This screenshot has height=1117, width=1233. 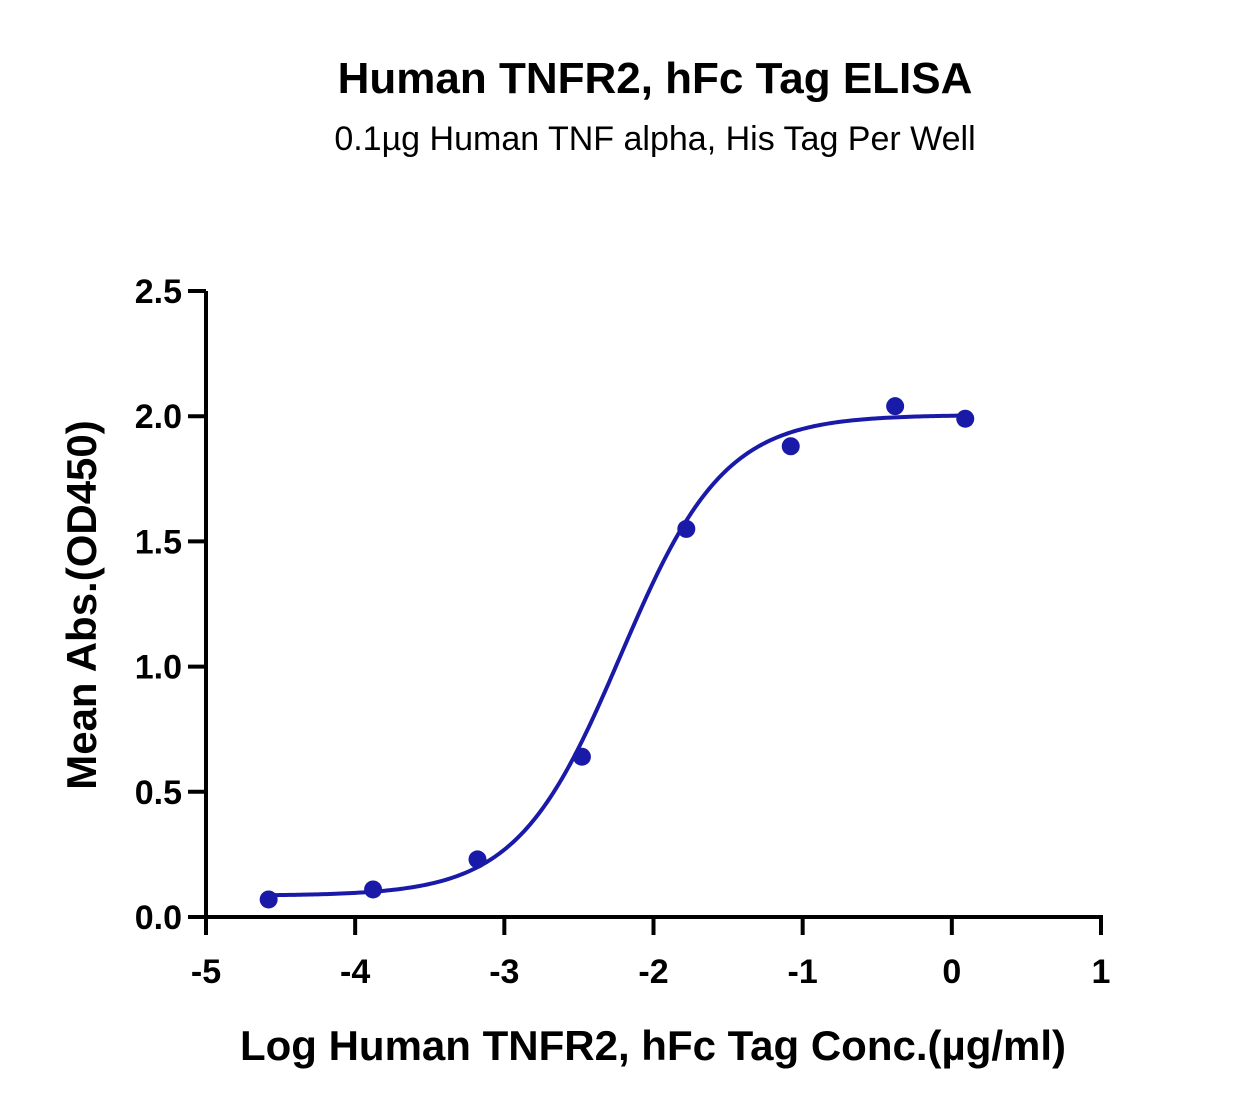 I want to click on y-tick-label: 2.0, so click(x=158, y=417).